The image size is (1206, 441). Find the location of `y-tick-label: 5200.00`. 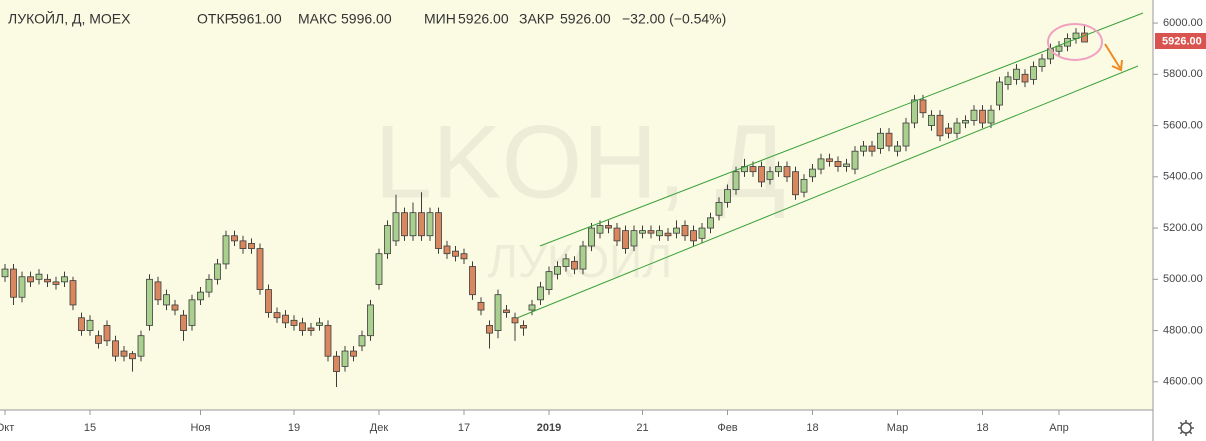

y-tick-label: 5200.00 is located at coordinates (1183, 228).